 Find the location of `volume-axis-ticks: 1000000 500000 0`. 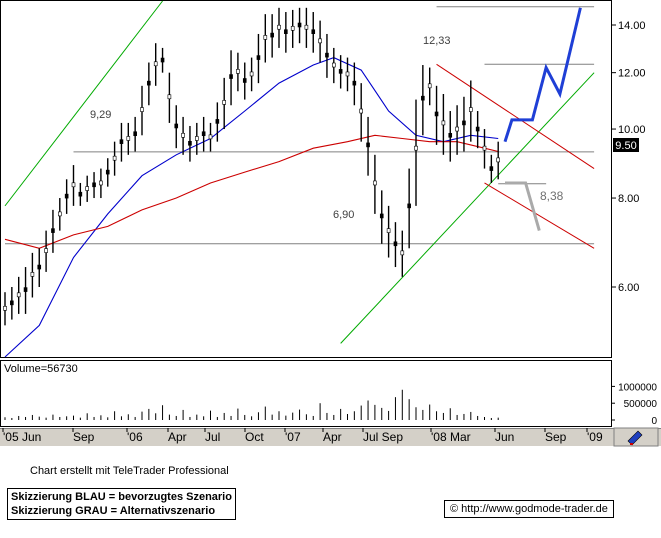

volume-axis-ticks: 1000000 500000 0 is located at coordinates (634, 404).